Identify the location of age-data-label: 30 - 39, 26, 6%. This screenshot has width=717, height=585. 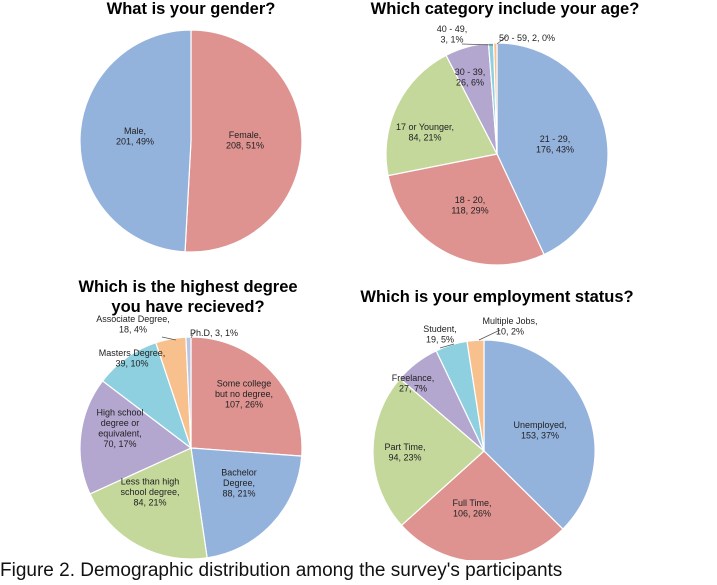
(470, 77).